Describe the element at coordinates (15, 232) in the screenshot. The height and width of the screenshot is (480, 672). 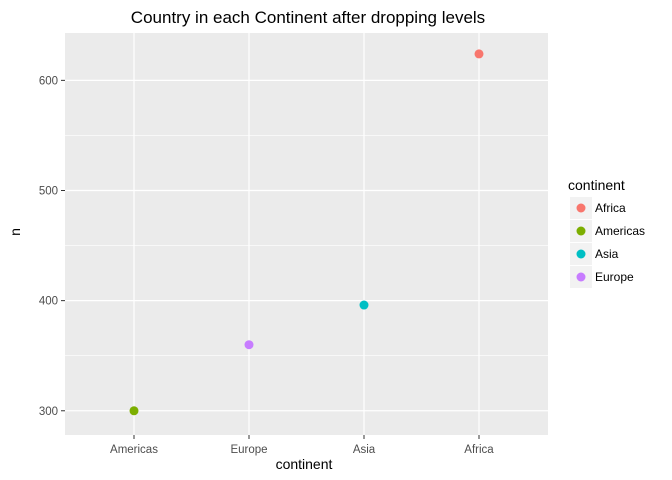
I see `y-axis-title: n` at that location.